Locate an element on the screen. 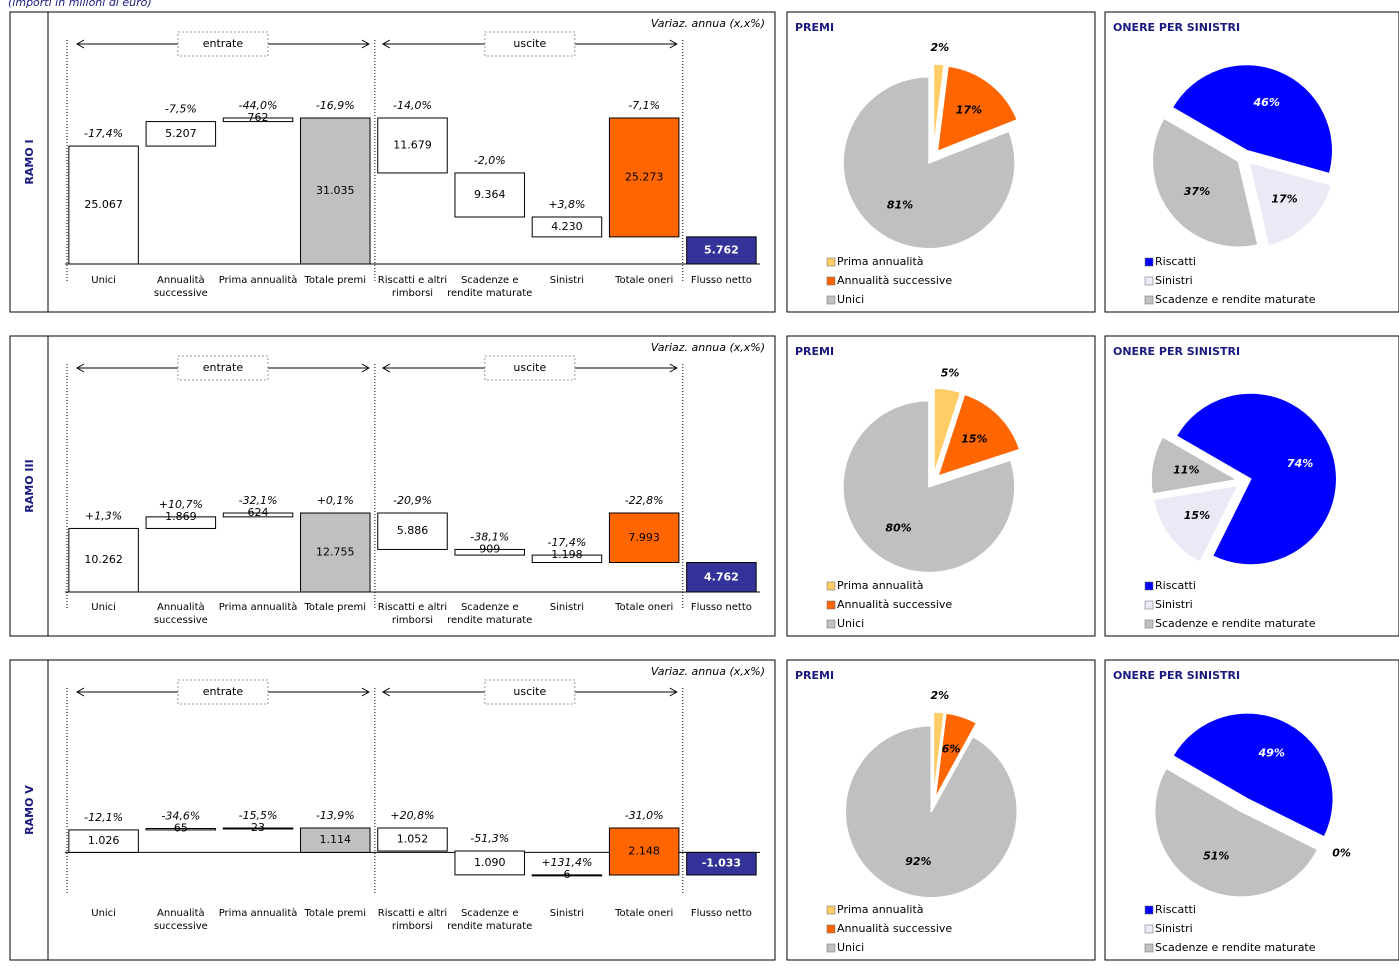  legend-label: Sinistri is located at coordinates (1174, 604).